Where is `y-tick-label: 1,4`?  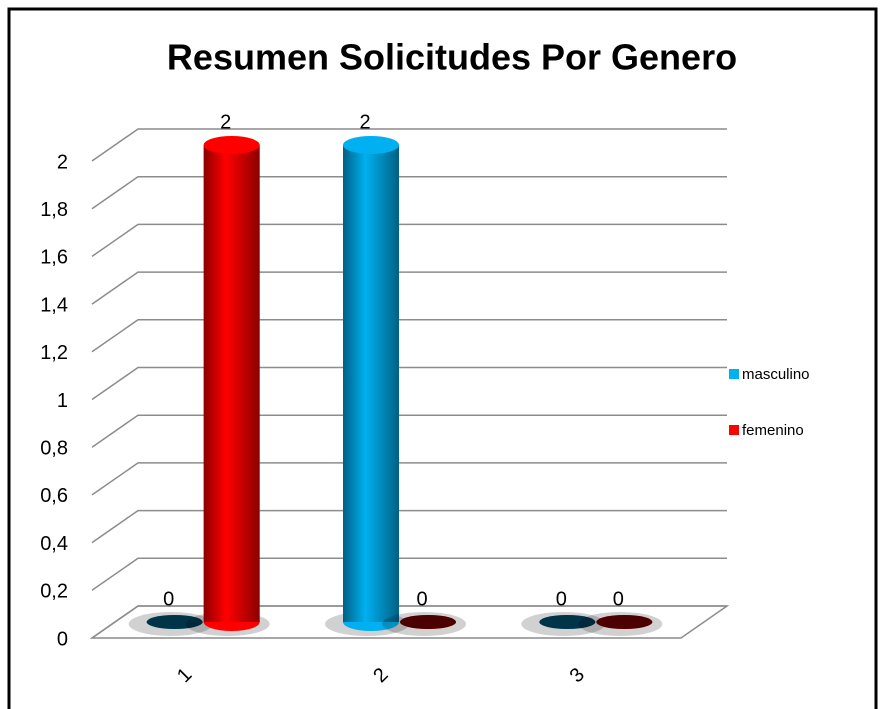 y-tick-label: 1,4 is located at coordinates (54, 305).